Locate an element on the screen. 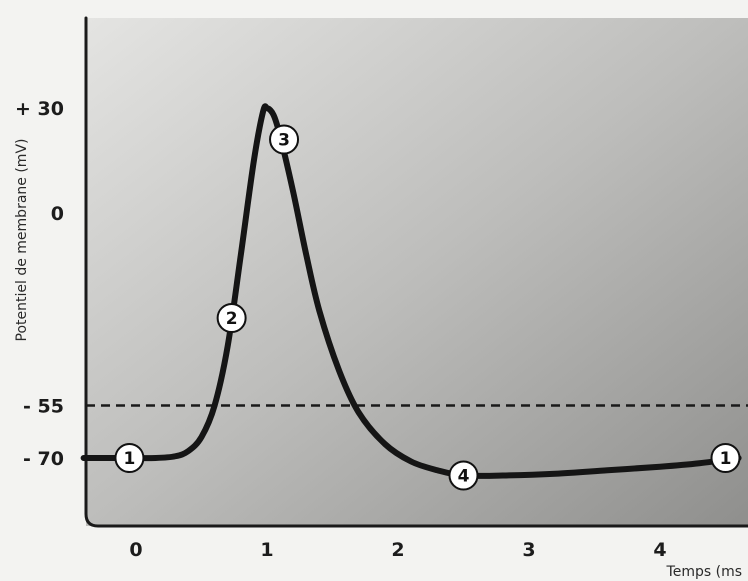  phase-marker-number: 2 is located at coordinates (232, 319).